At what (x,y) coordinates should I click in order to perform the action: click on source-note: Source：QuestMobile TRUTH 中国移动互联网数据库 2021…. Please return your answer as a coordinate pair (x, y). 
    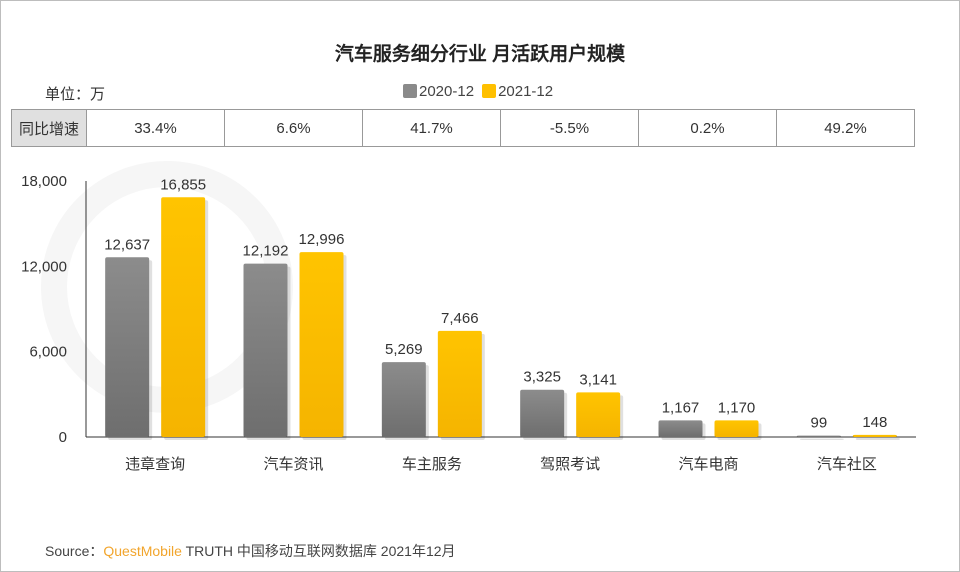
    Looking at the image, I should click on (250, 551).